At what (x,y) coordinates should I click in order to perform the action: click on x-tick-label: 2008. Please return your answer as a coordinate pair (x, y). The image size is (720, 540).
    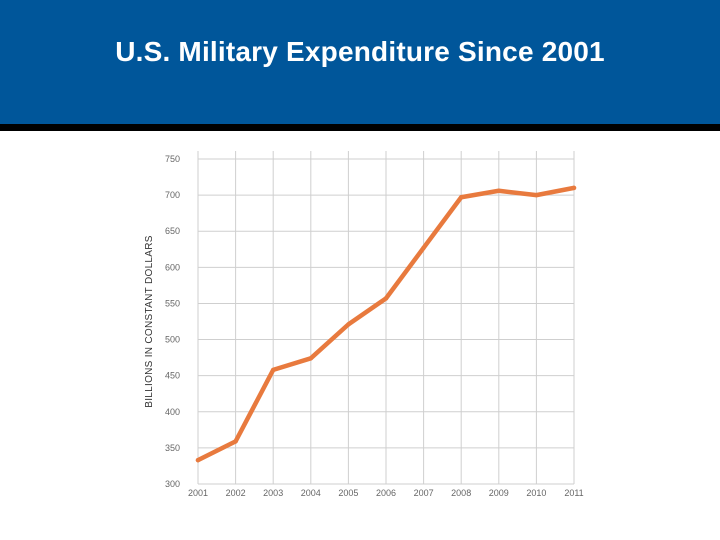
    Looking at the image, I should click on (461, 493).